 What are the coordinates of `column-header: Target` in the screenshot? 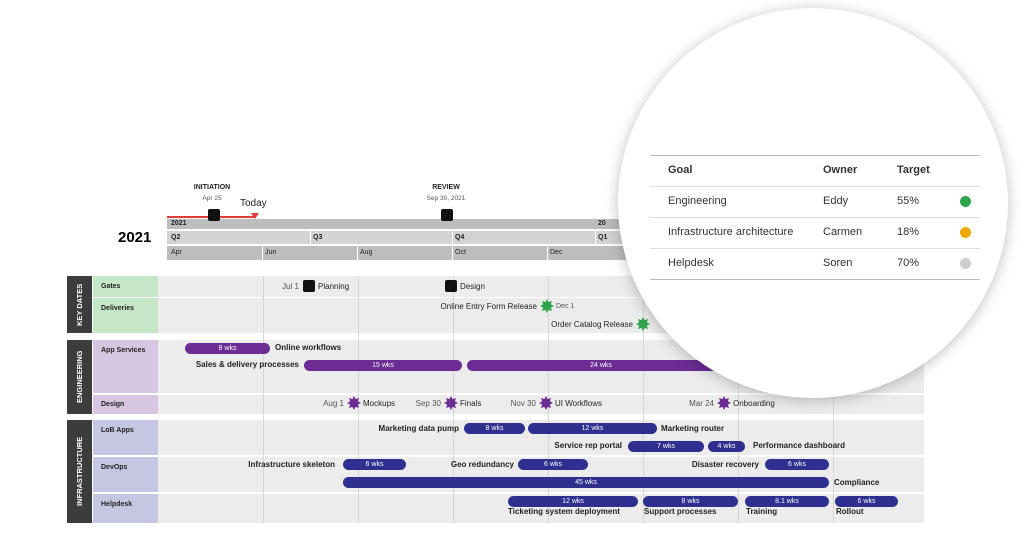 It's located at (913, 170).